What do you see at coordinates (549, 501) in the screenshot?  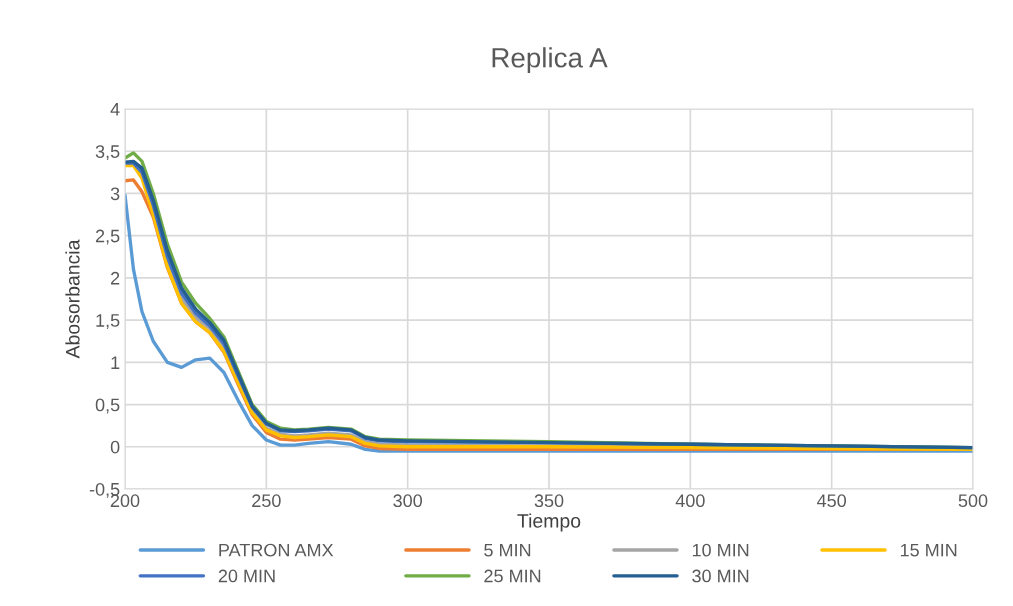 I see `x-tick-label: 350` at bounding box center [549, 501].